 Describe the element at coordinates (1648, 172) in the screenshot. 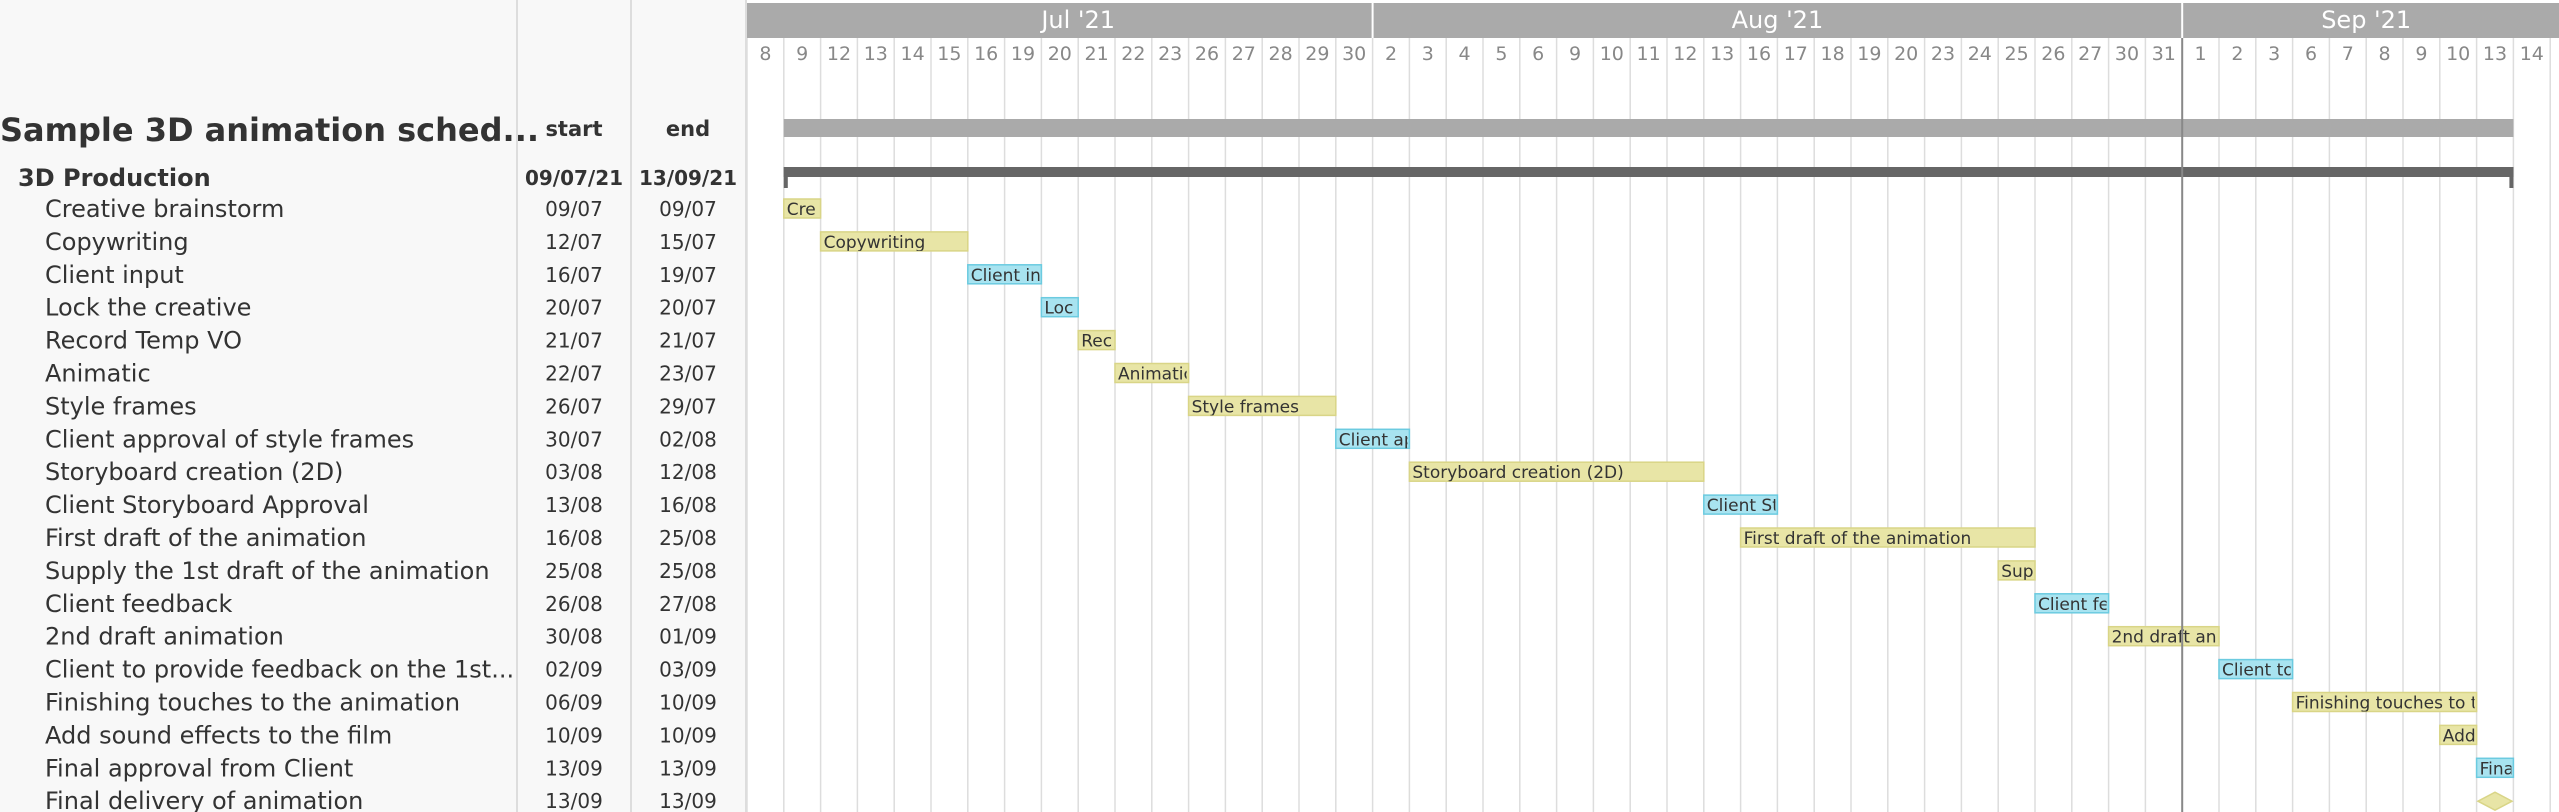

I see `group-bar-body` at that location.